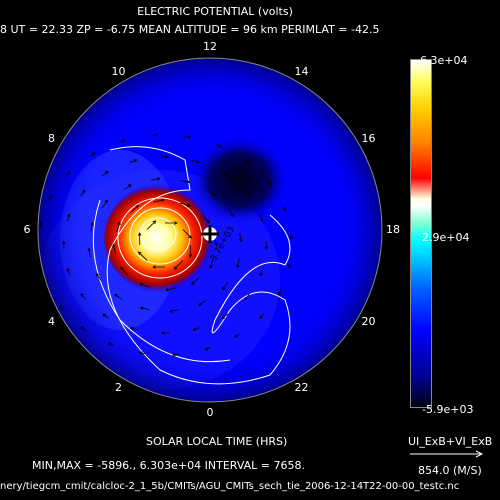 This screenshot has width=500, height=500. I want to click on hour-label-4: 4, so click(52, 321).